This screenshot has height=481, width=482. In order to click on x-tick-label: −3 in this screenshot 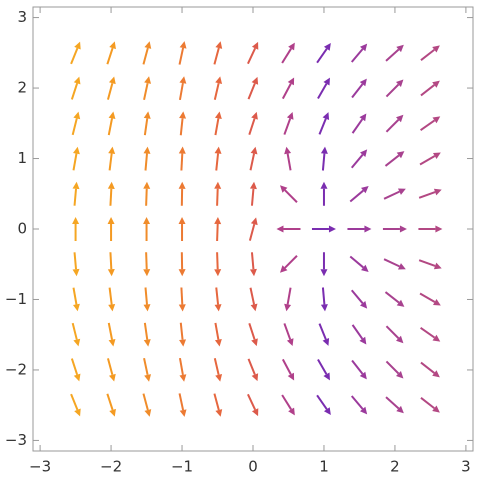, I will do `click(40, 467)`.